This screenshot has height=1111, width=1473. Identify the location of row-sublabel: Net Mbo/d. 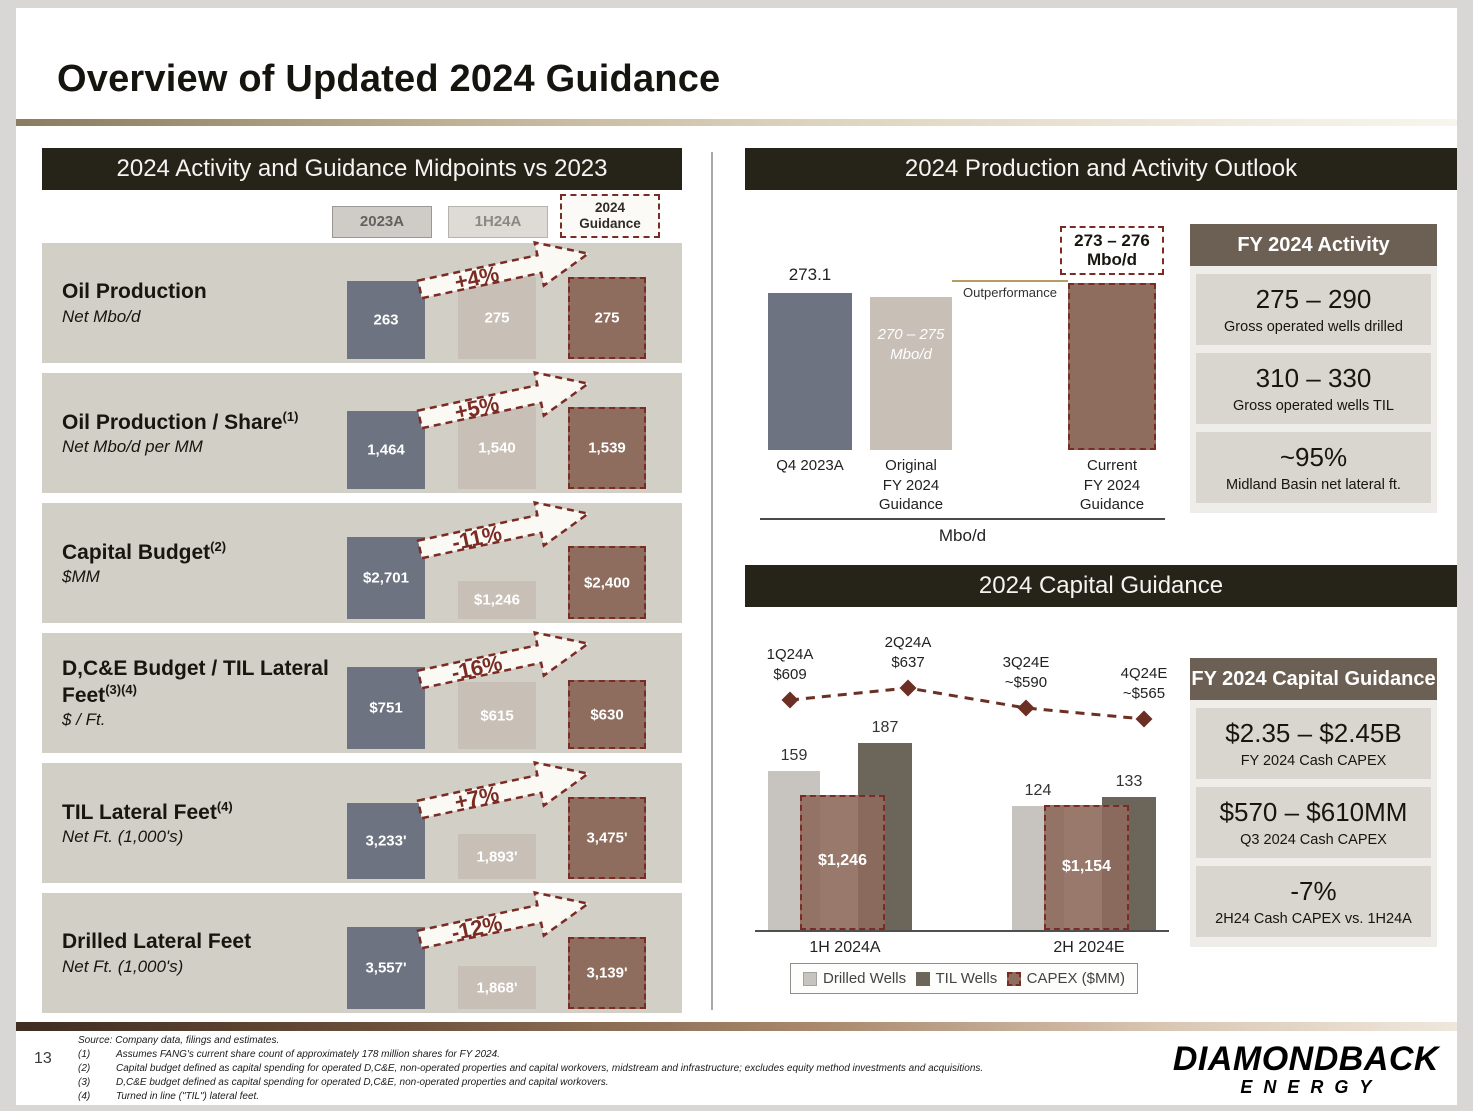
(101, 316).